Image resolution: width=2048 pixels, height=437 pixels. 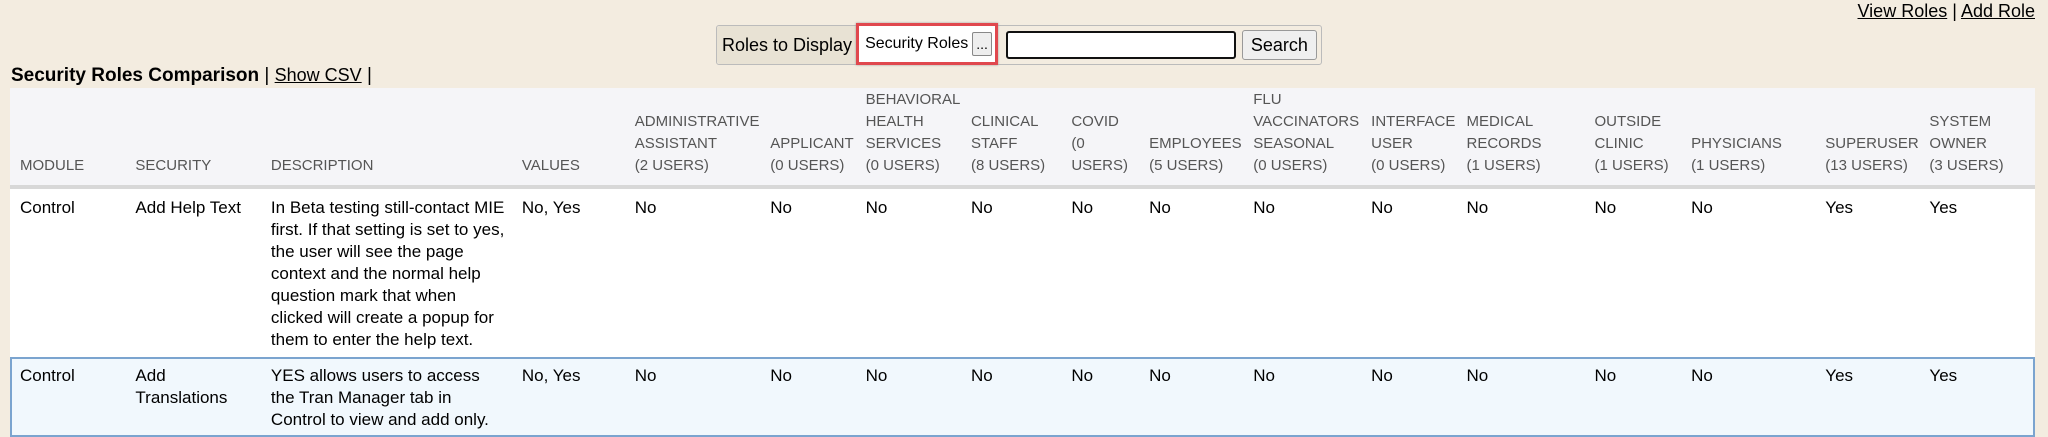 I want to click on column-header-text: MEDICAL, so click(x=1500, y=121).